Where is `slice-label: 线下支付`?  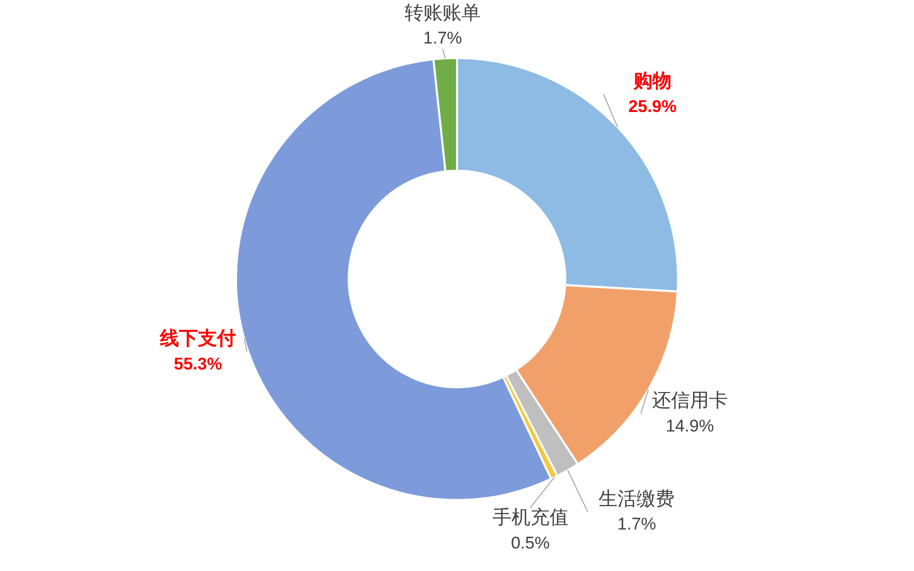
slice-label: 线下支付 is located at coordinates (197, 339).